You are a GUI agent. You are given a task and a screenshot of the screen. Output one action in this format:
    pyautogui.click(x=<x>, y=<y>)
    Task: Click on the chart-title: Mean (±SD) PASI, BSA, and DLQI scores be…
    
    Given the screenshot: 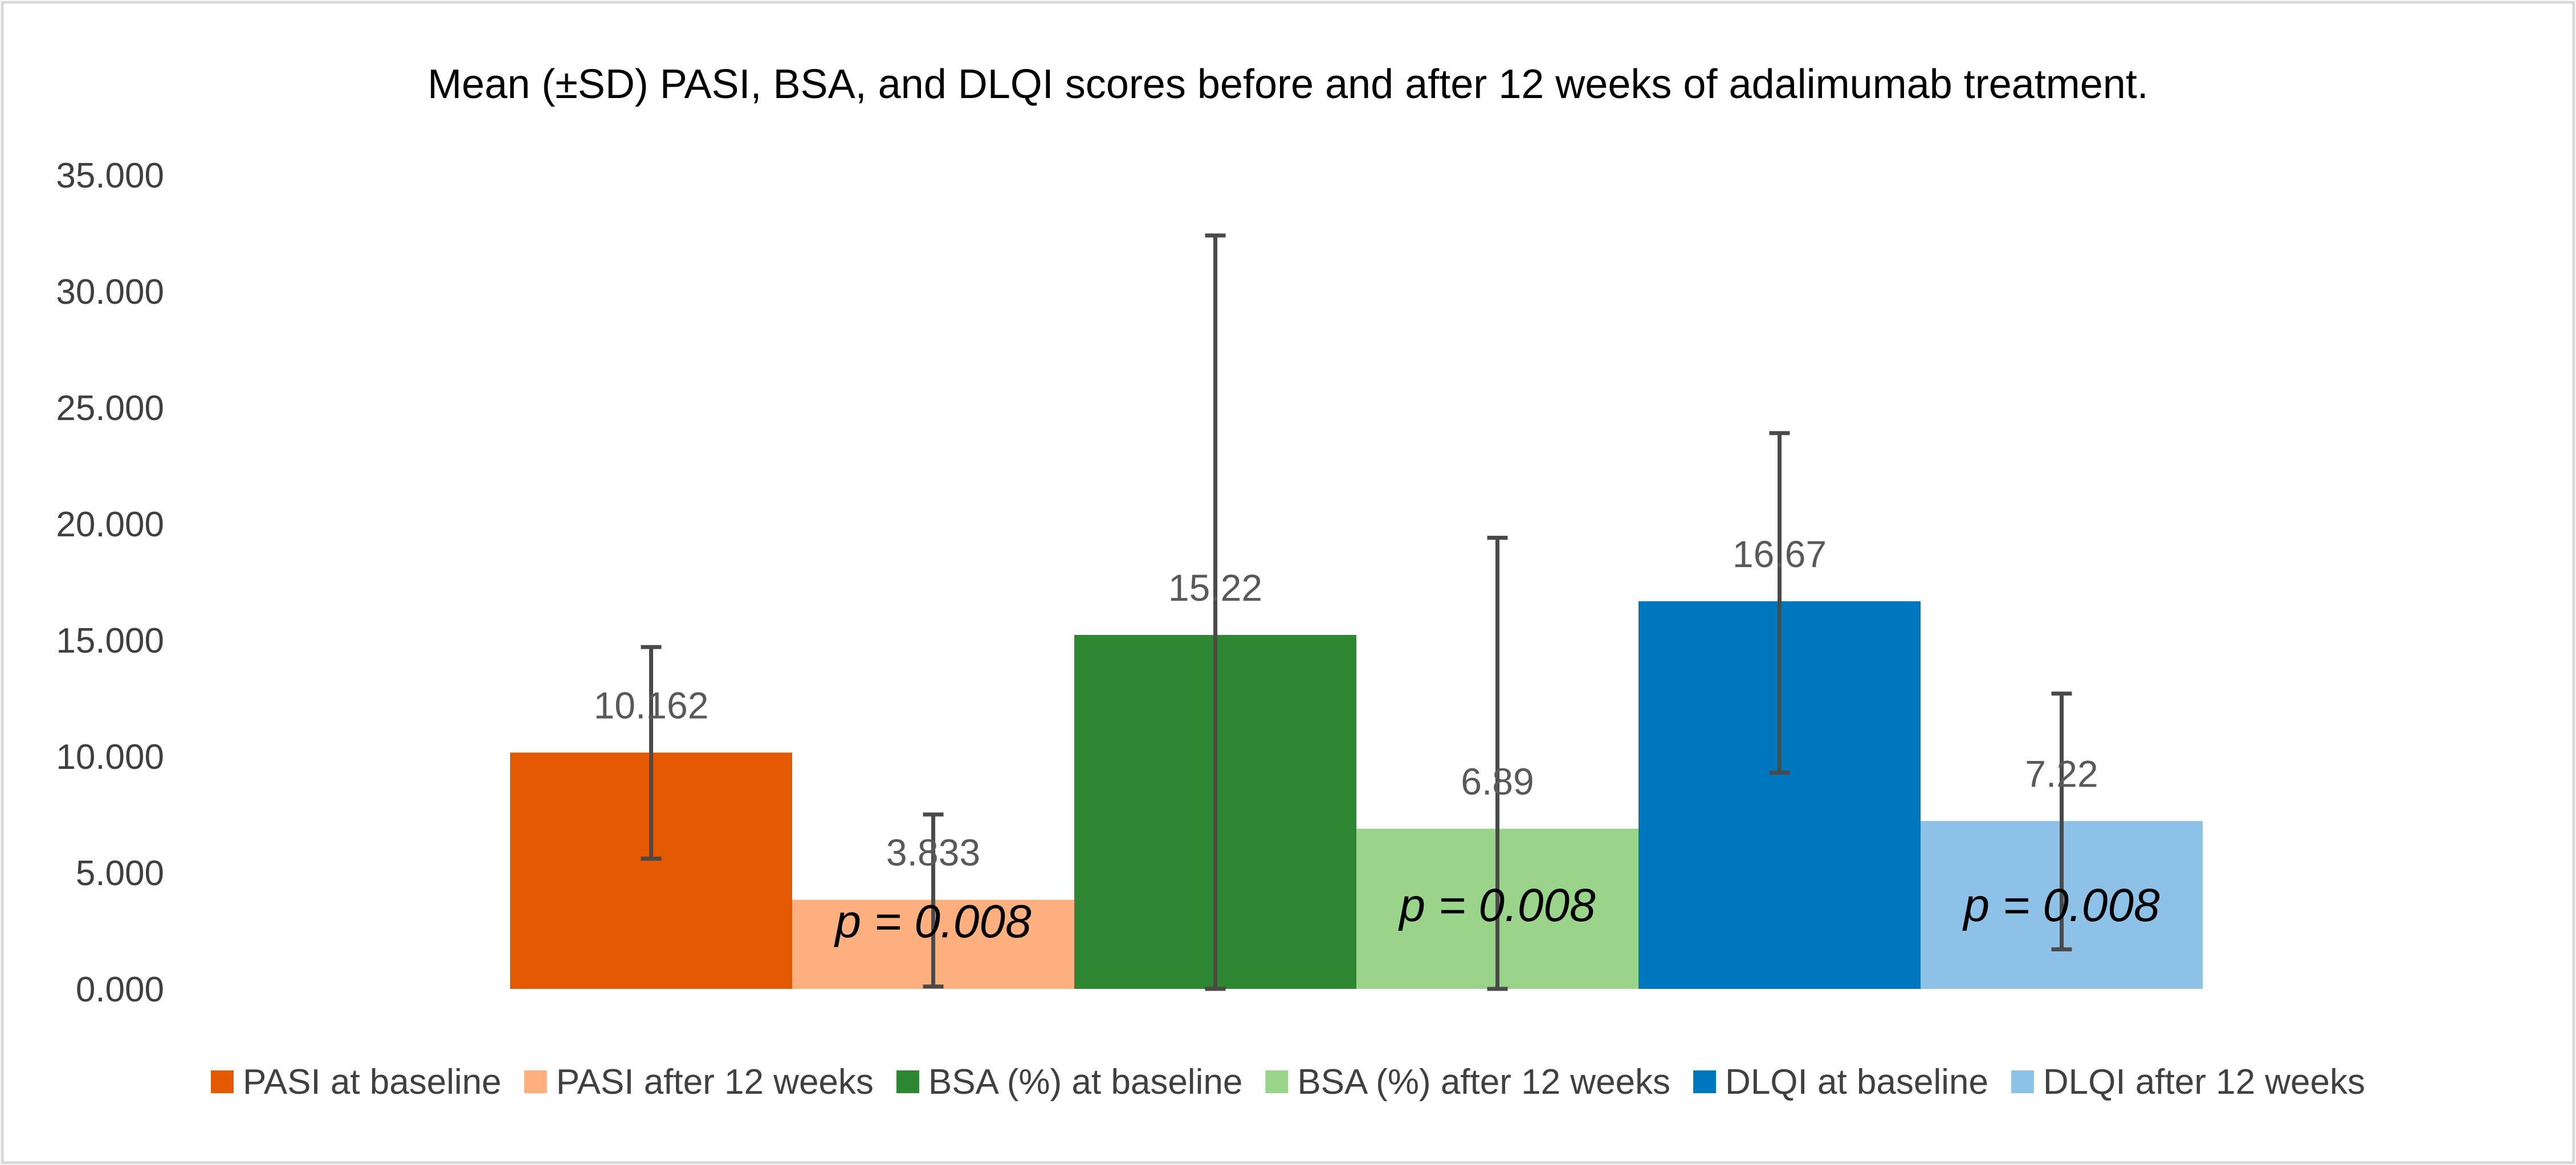 What is the action you would take?
    pyautogui.click(x=1288, y=84)
    